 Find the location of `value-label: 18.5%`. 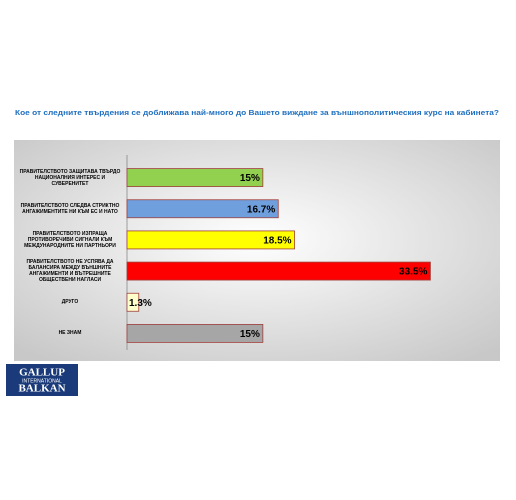

value-label: 18.5% is located at coordinates (277, 241).